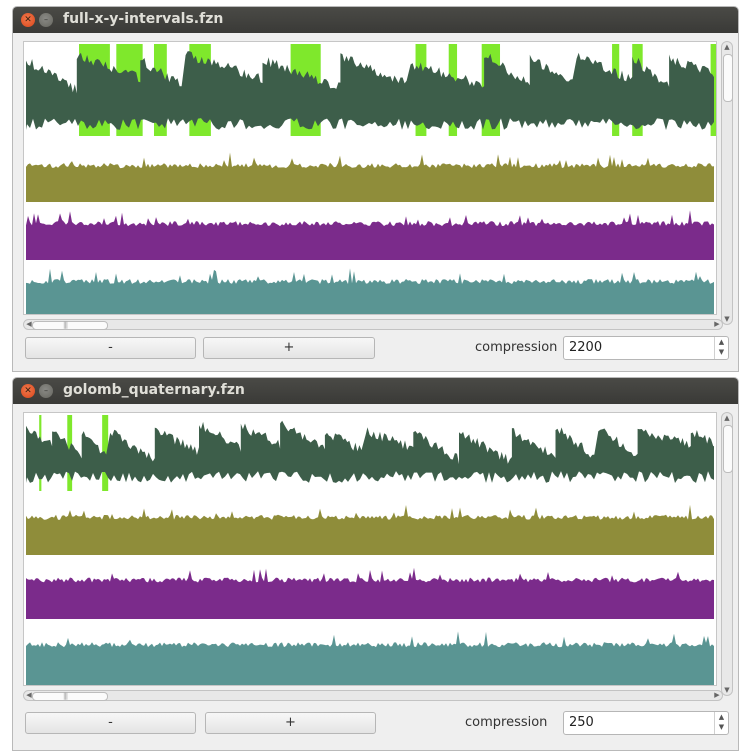 This screenshot has height=756, width=747. I want to click on compression-value: 2200, so click(586, 347).